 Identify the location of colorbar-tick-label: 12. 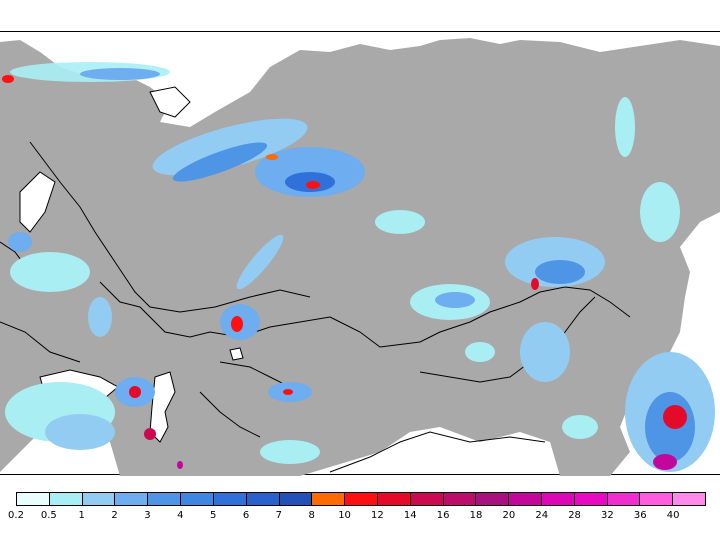
(377, 515).